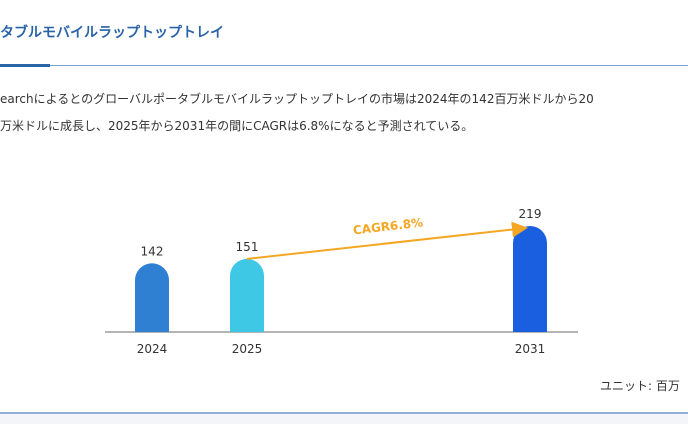  I want to click on category-label-2031: 2031, so click(530, 349).